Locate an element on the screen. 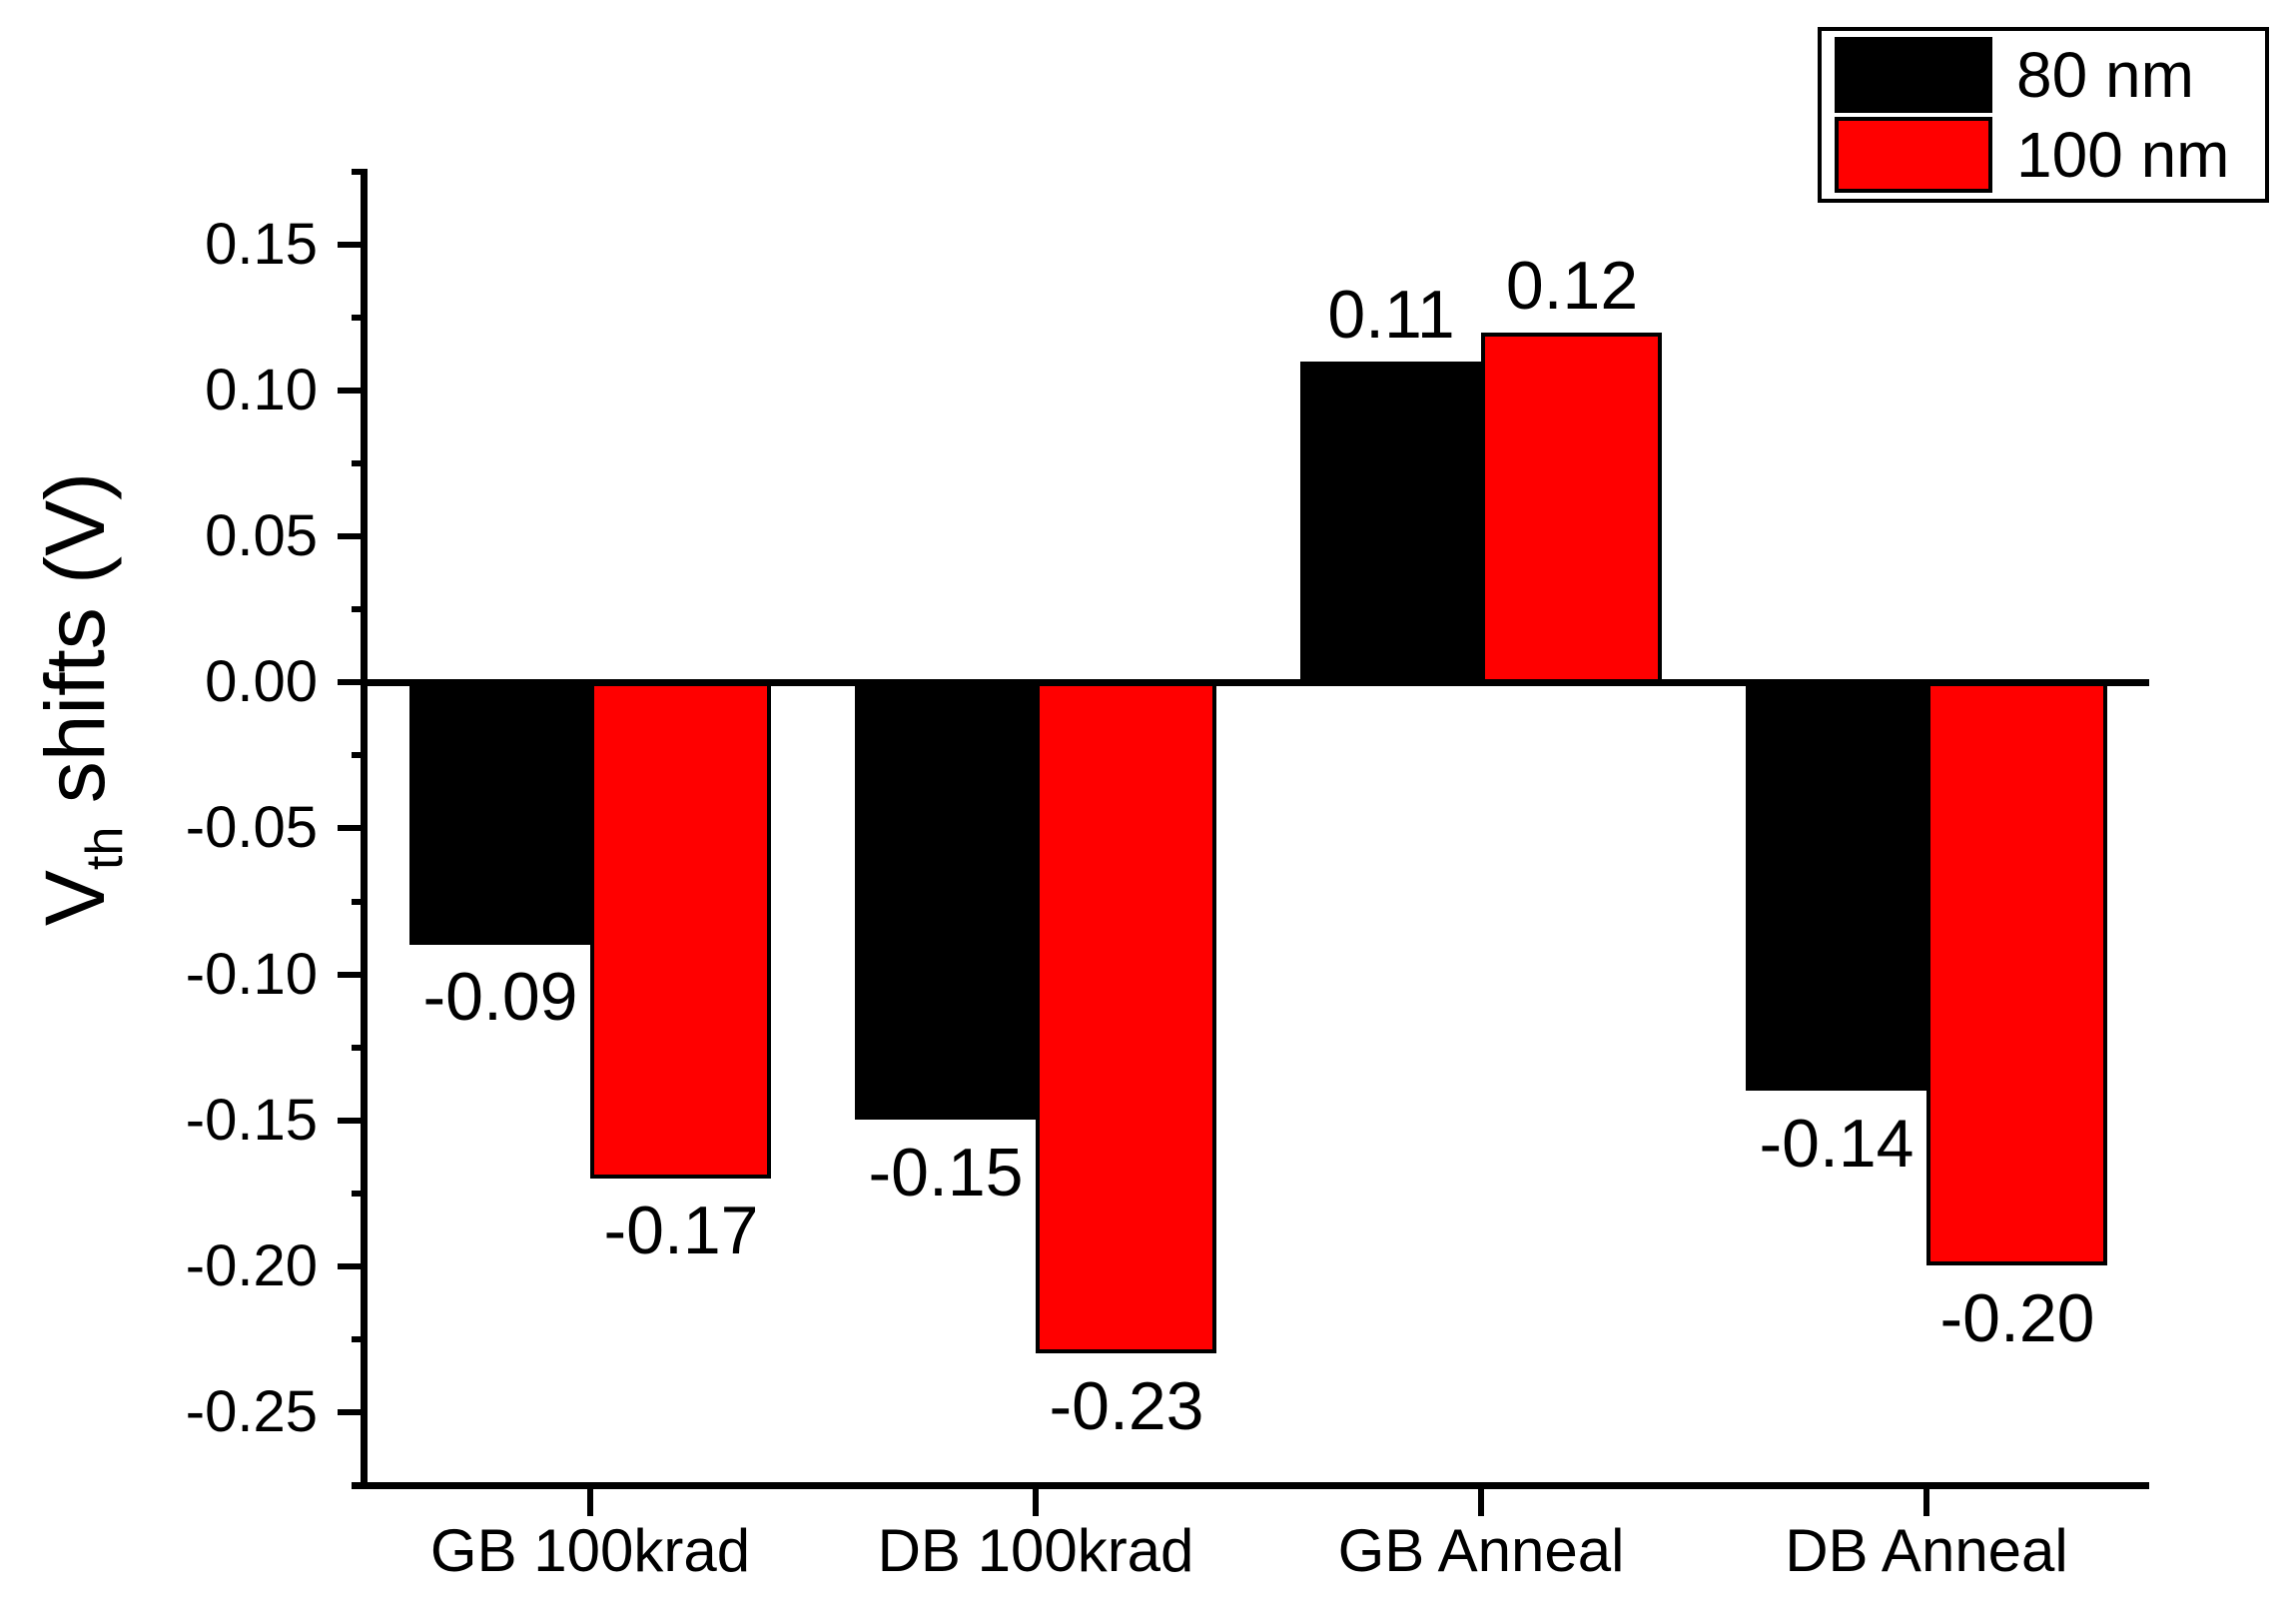 This screenshot has width=2296, height=1617. bar-80-nm-gb-100krad is located at coordinates (499, 813).